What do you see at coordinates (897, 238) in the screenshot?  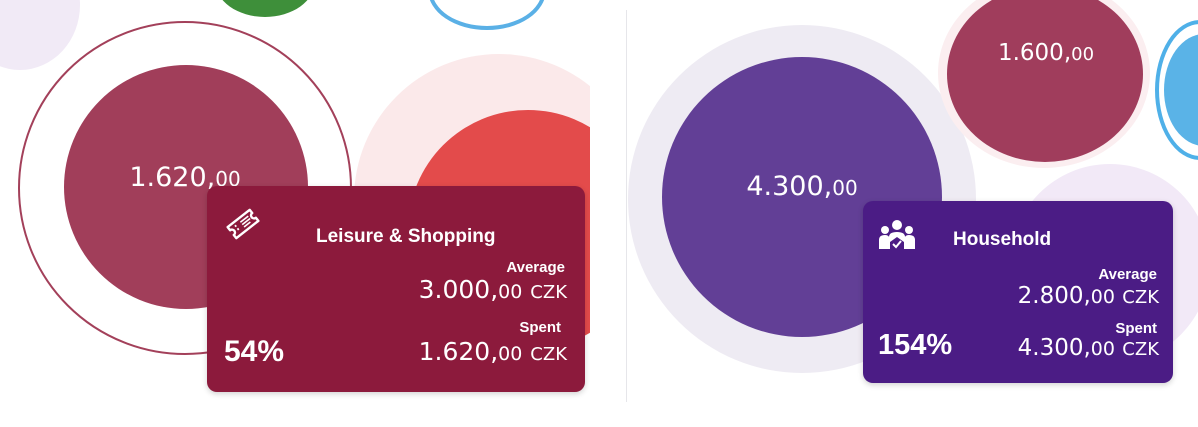 I see `household-icon` at bounding box center [897, 238].